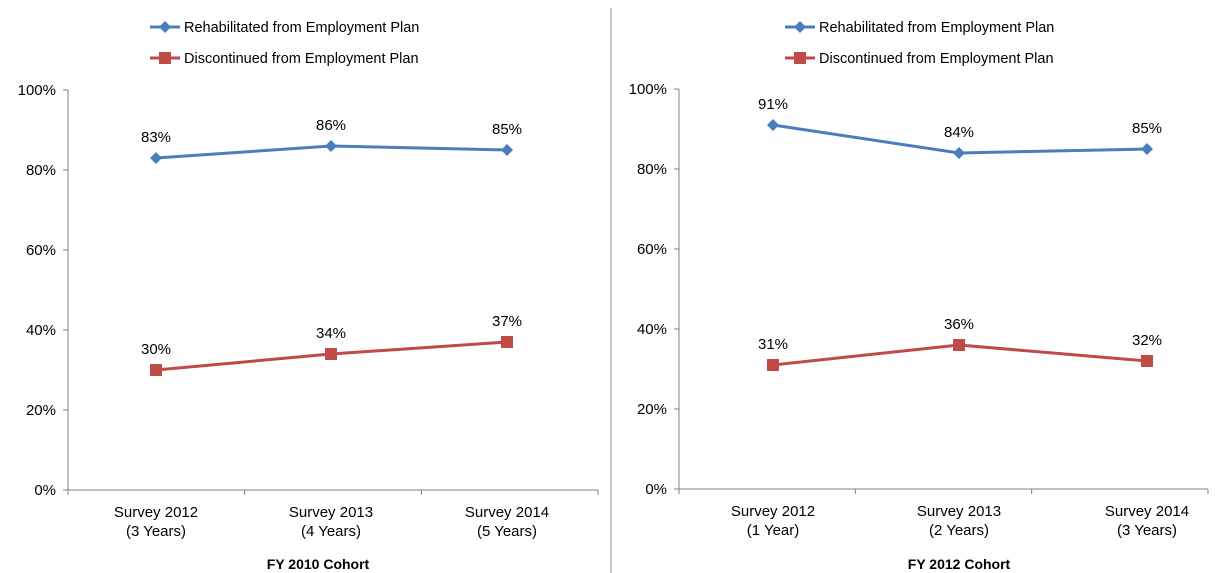 Image resolution: width=1228 pixels, height=573 pixels. What do you see at coordinates (1147, 340) in the screenshot?
I see `data-label: 32%` at bounding box center [1147, 340].